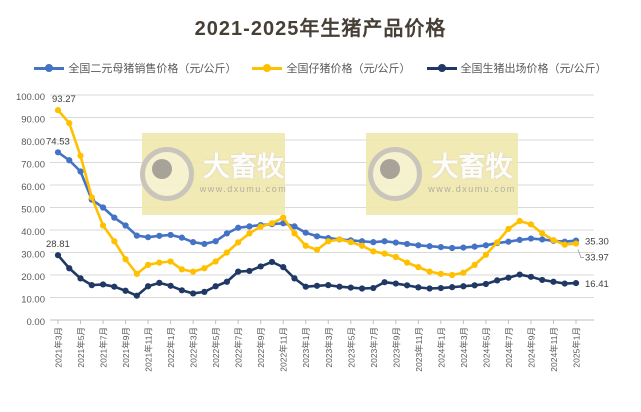  Describe the element at coordinates (33, 120) in the screenshot. I see `y-tick-label: 90.00` at that location.